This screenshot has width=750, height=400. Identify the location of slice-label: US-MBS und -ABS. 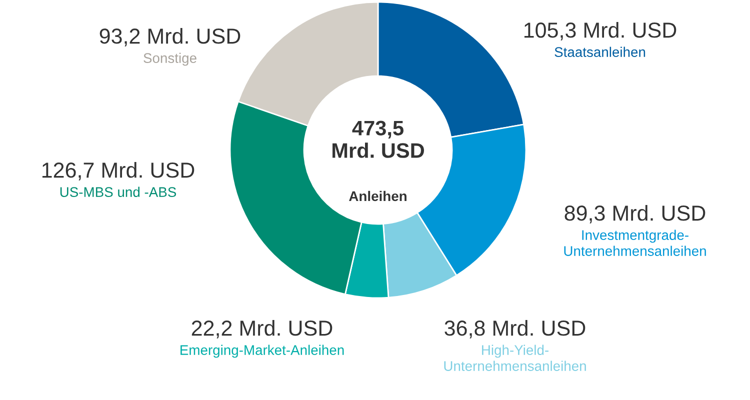
(118, 191).